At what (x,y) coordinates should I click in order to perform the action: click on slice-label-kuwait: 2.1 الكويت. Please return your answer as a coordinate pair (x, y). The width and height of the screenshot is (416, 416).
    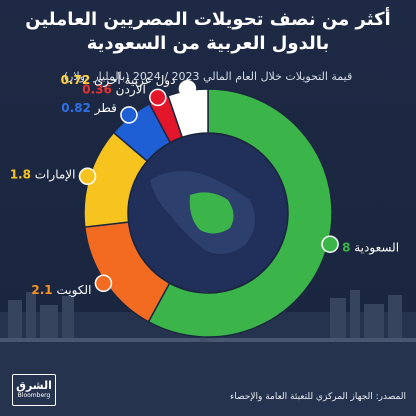
    Looking at the image, I should click on (61, 290).